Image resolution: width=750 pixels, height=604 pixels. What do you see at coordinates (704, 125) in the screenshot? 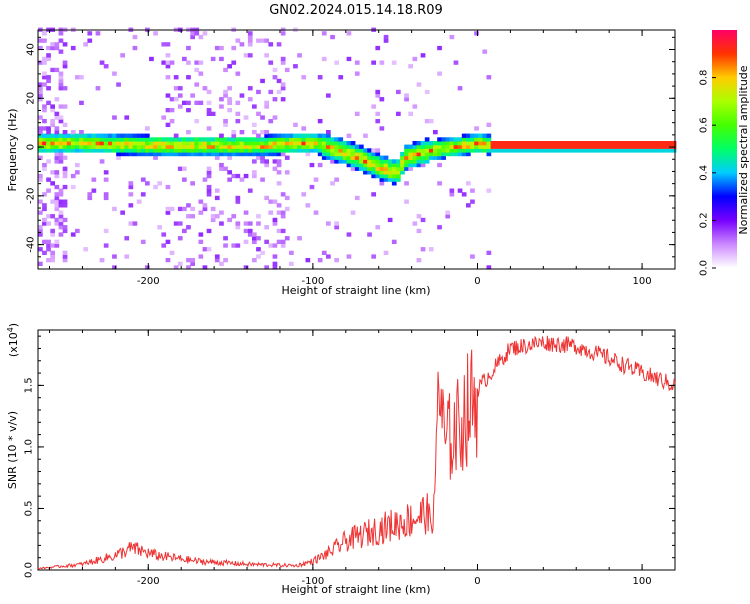
I see `colorbar-tick-label: 0.6` at bounding box center [704, 125].